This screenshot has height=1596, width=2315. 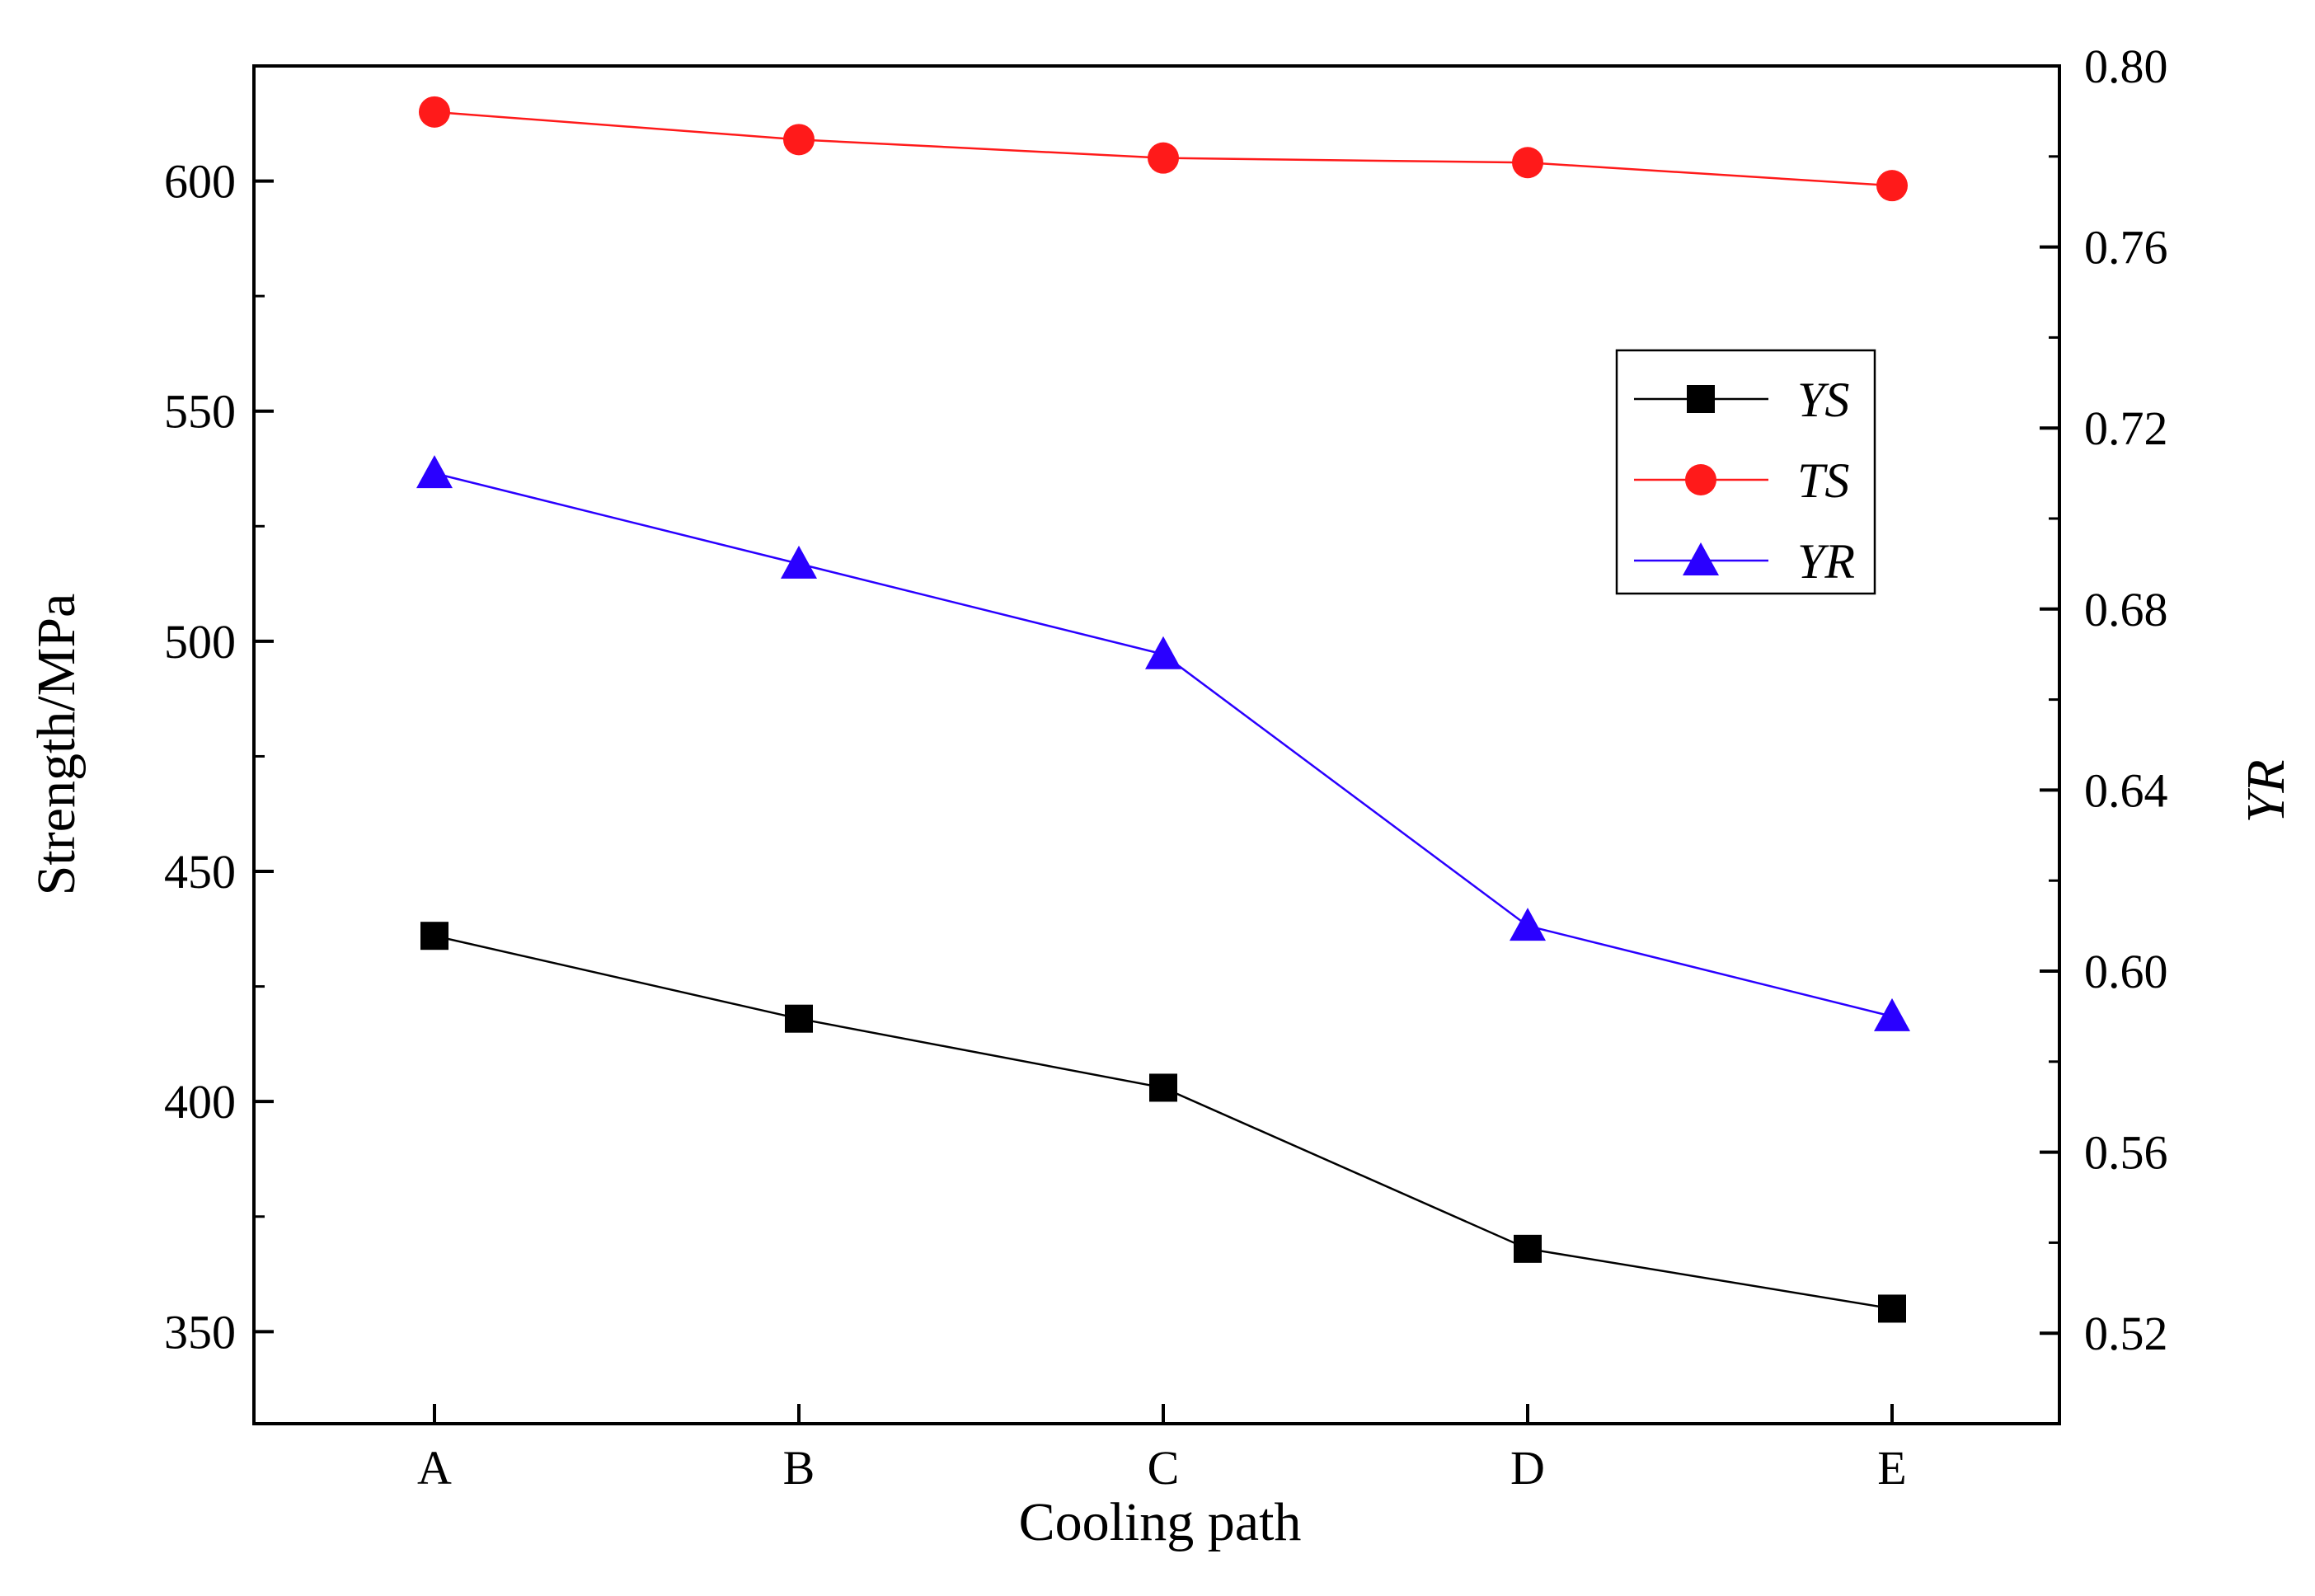 What do you see at coordinates (1528, 1468) in the screenshot?
I see `x-tick-label: D` at bounding box center [1528, 1468].